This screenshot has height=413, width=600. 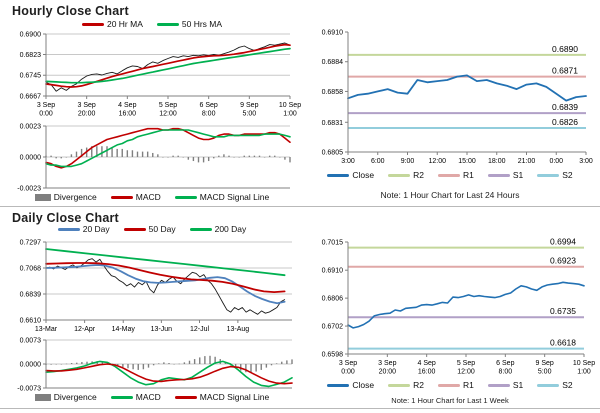 What do you see at coordinates (68, 229) in the screenshot?
I see `20-day-swatch-icon` at bounding box center [68, 229].